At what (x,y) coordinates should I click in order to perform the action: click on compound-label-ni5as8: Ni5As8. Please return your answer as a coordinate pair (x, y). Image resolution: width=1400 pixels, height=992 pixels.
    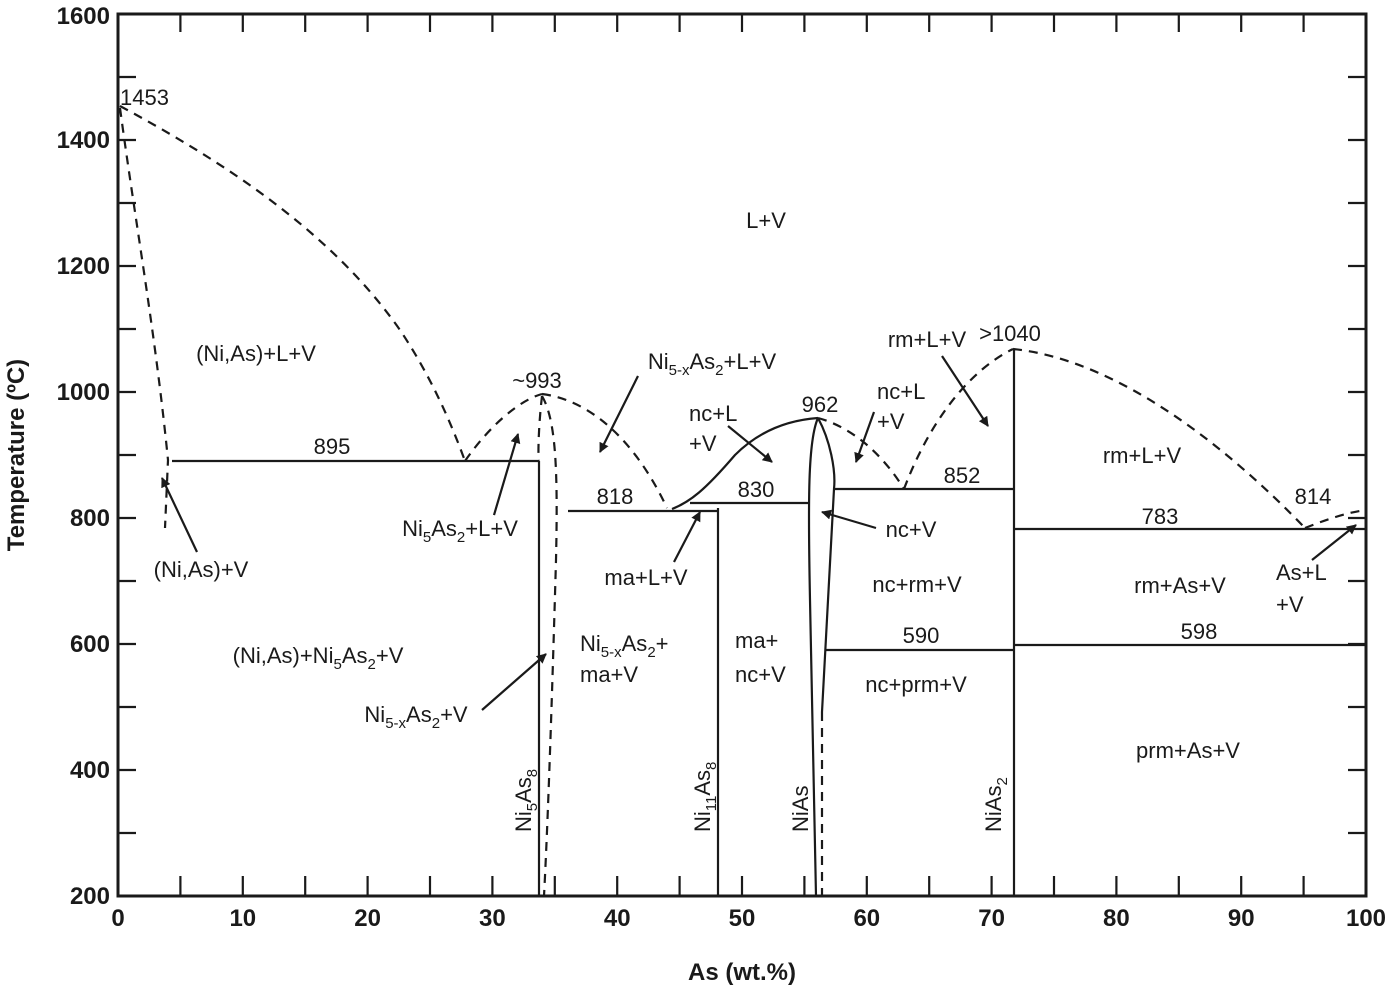
    Looking at the image, I should click on (526, 800).